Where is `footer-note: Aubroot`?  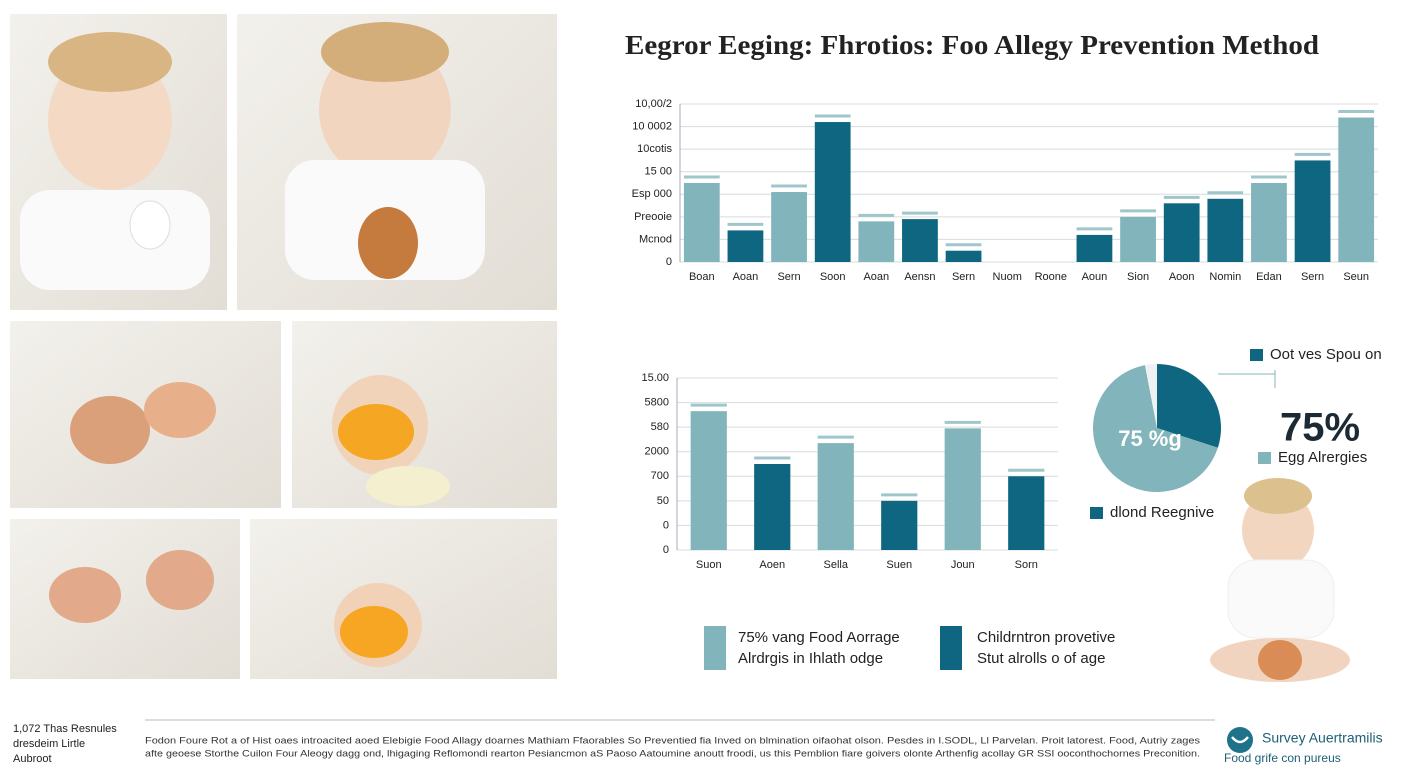
footer-note: Aubroot is located at coordinates (32, 759).